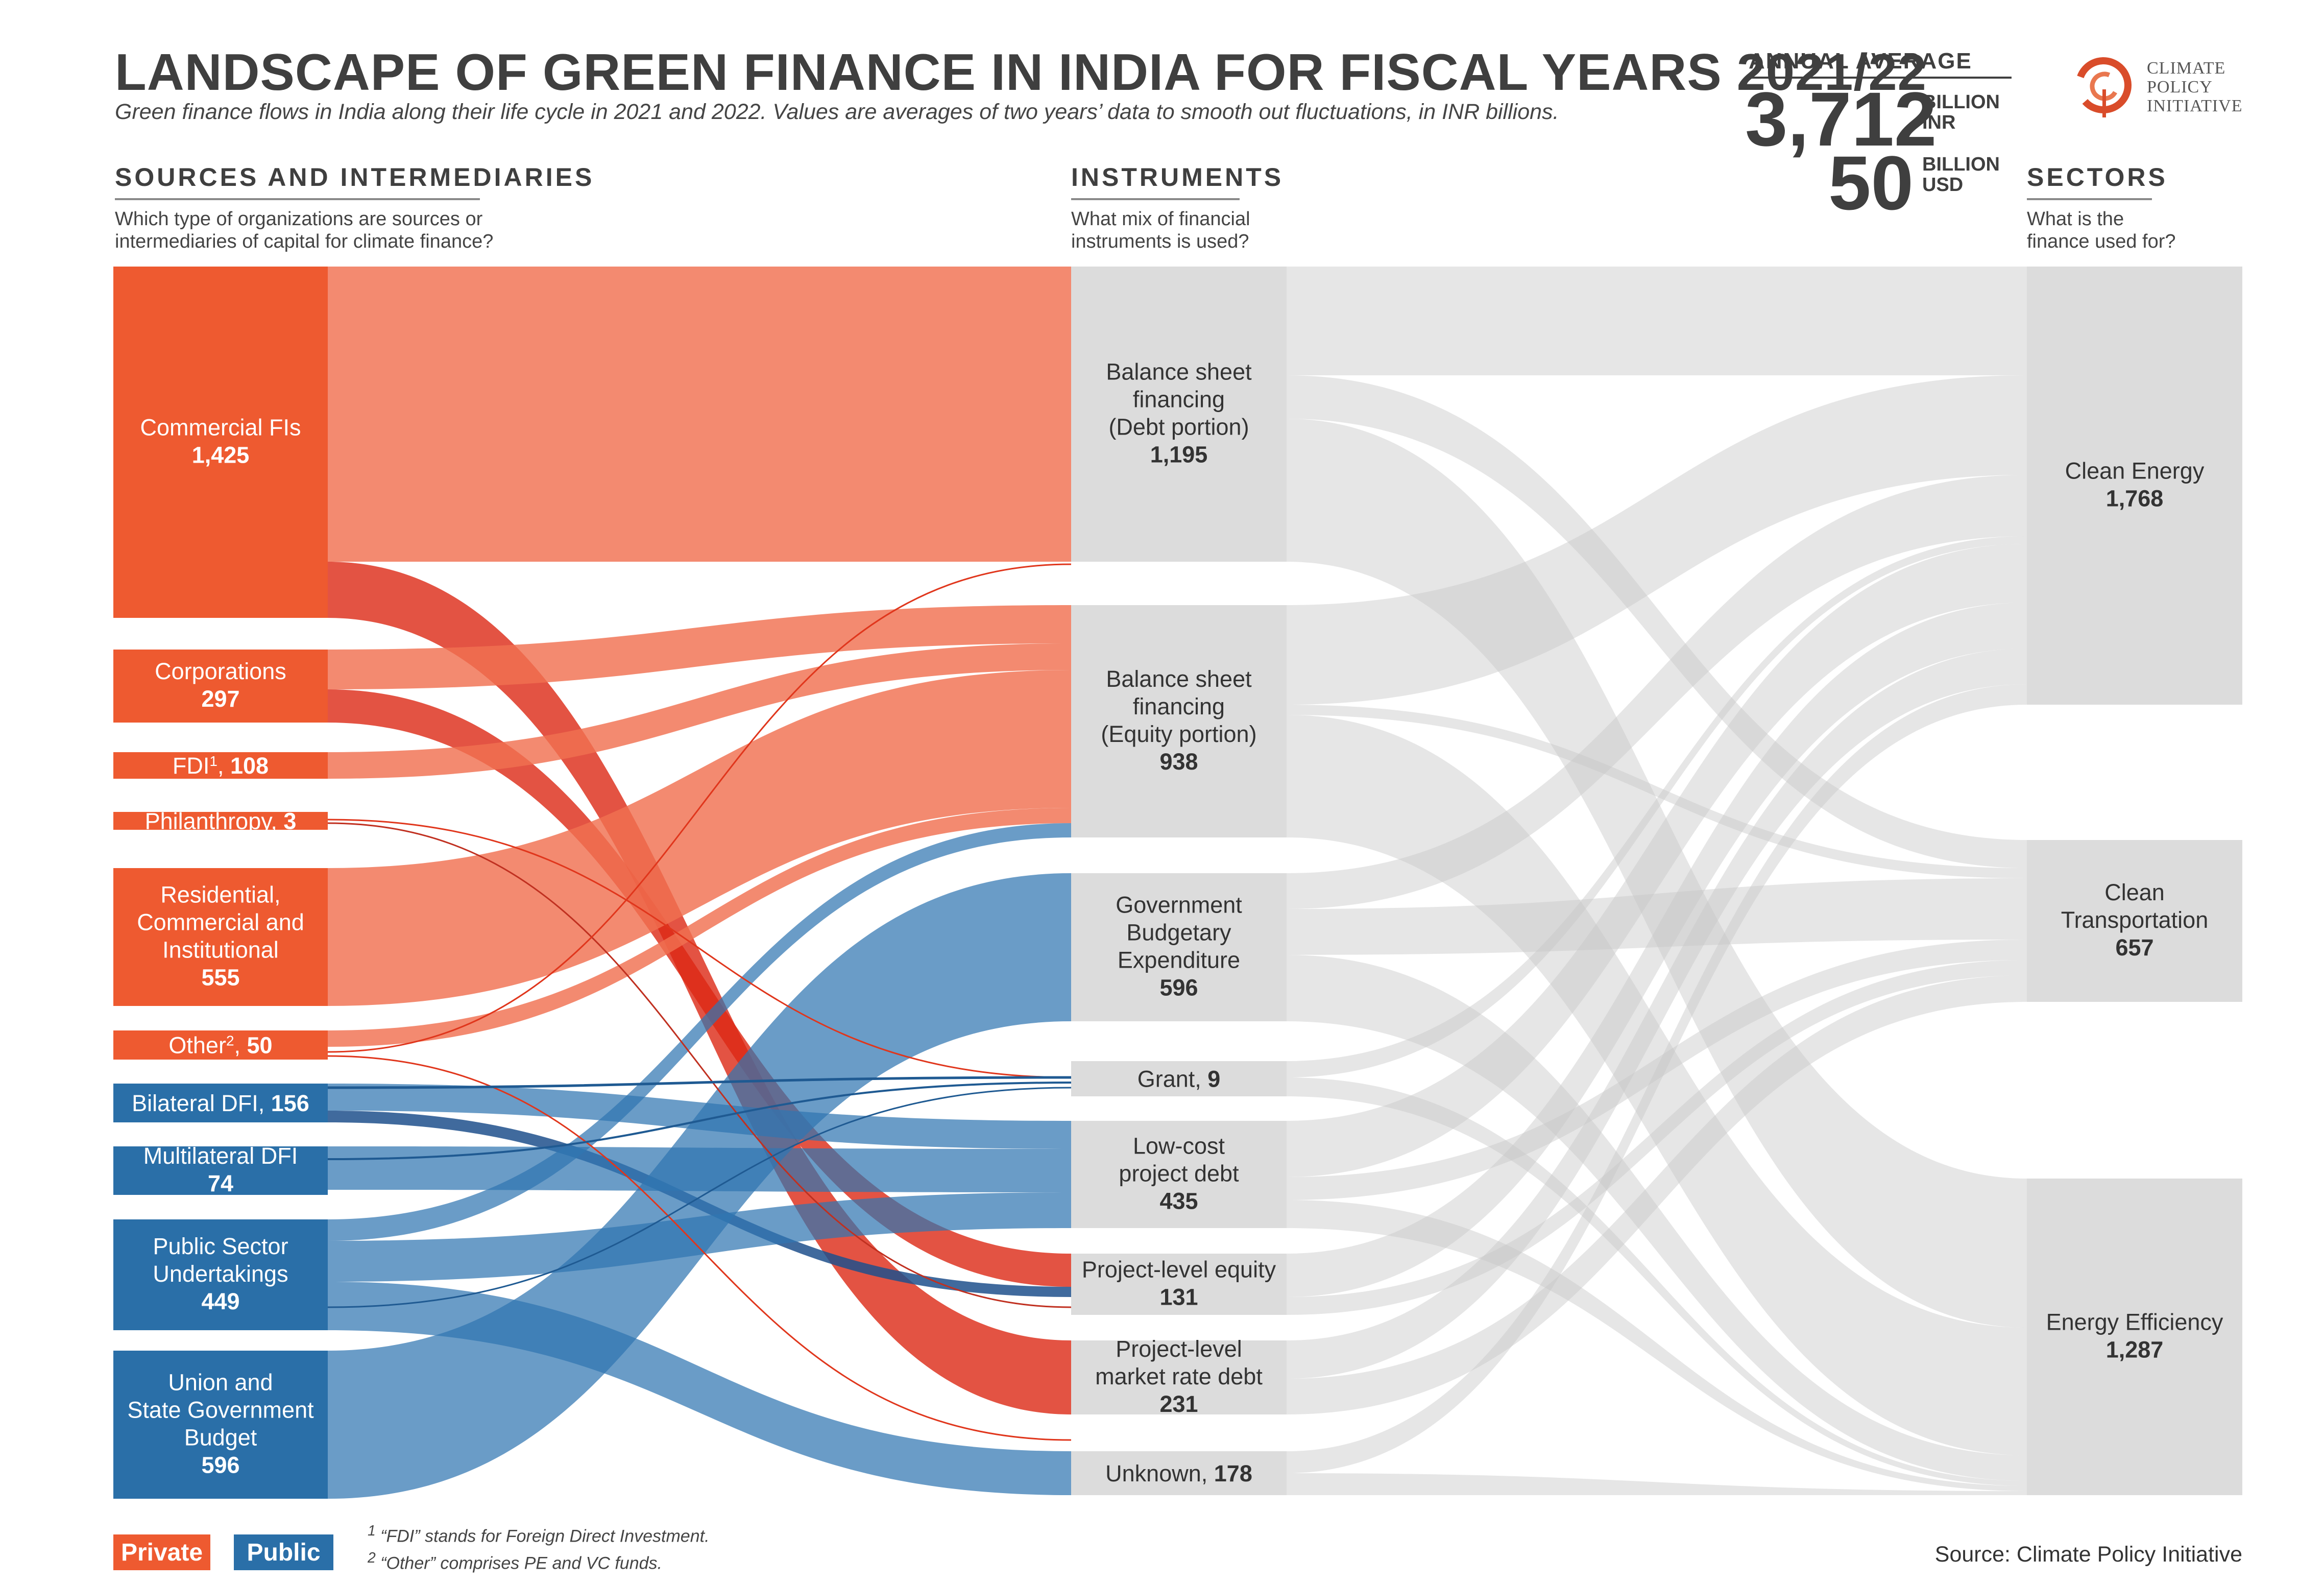 Image resolution: width=2324 pixels, height=1584 pixels. What do you see at coordinates (161, 1552) in the screenshot?
I see `legend-private: Private` at bounding box center [161, 1552].